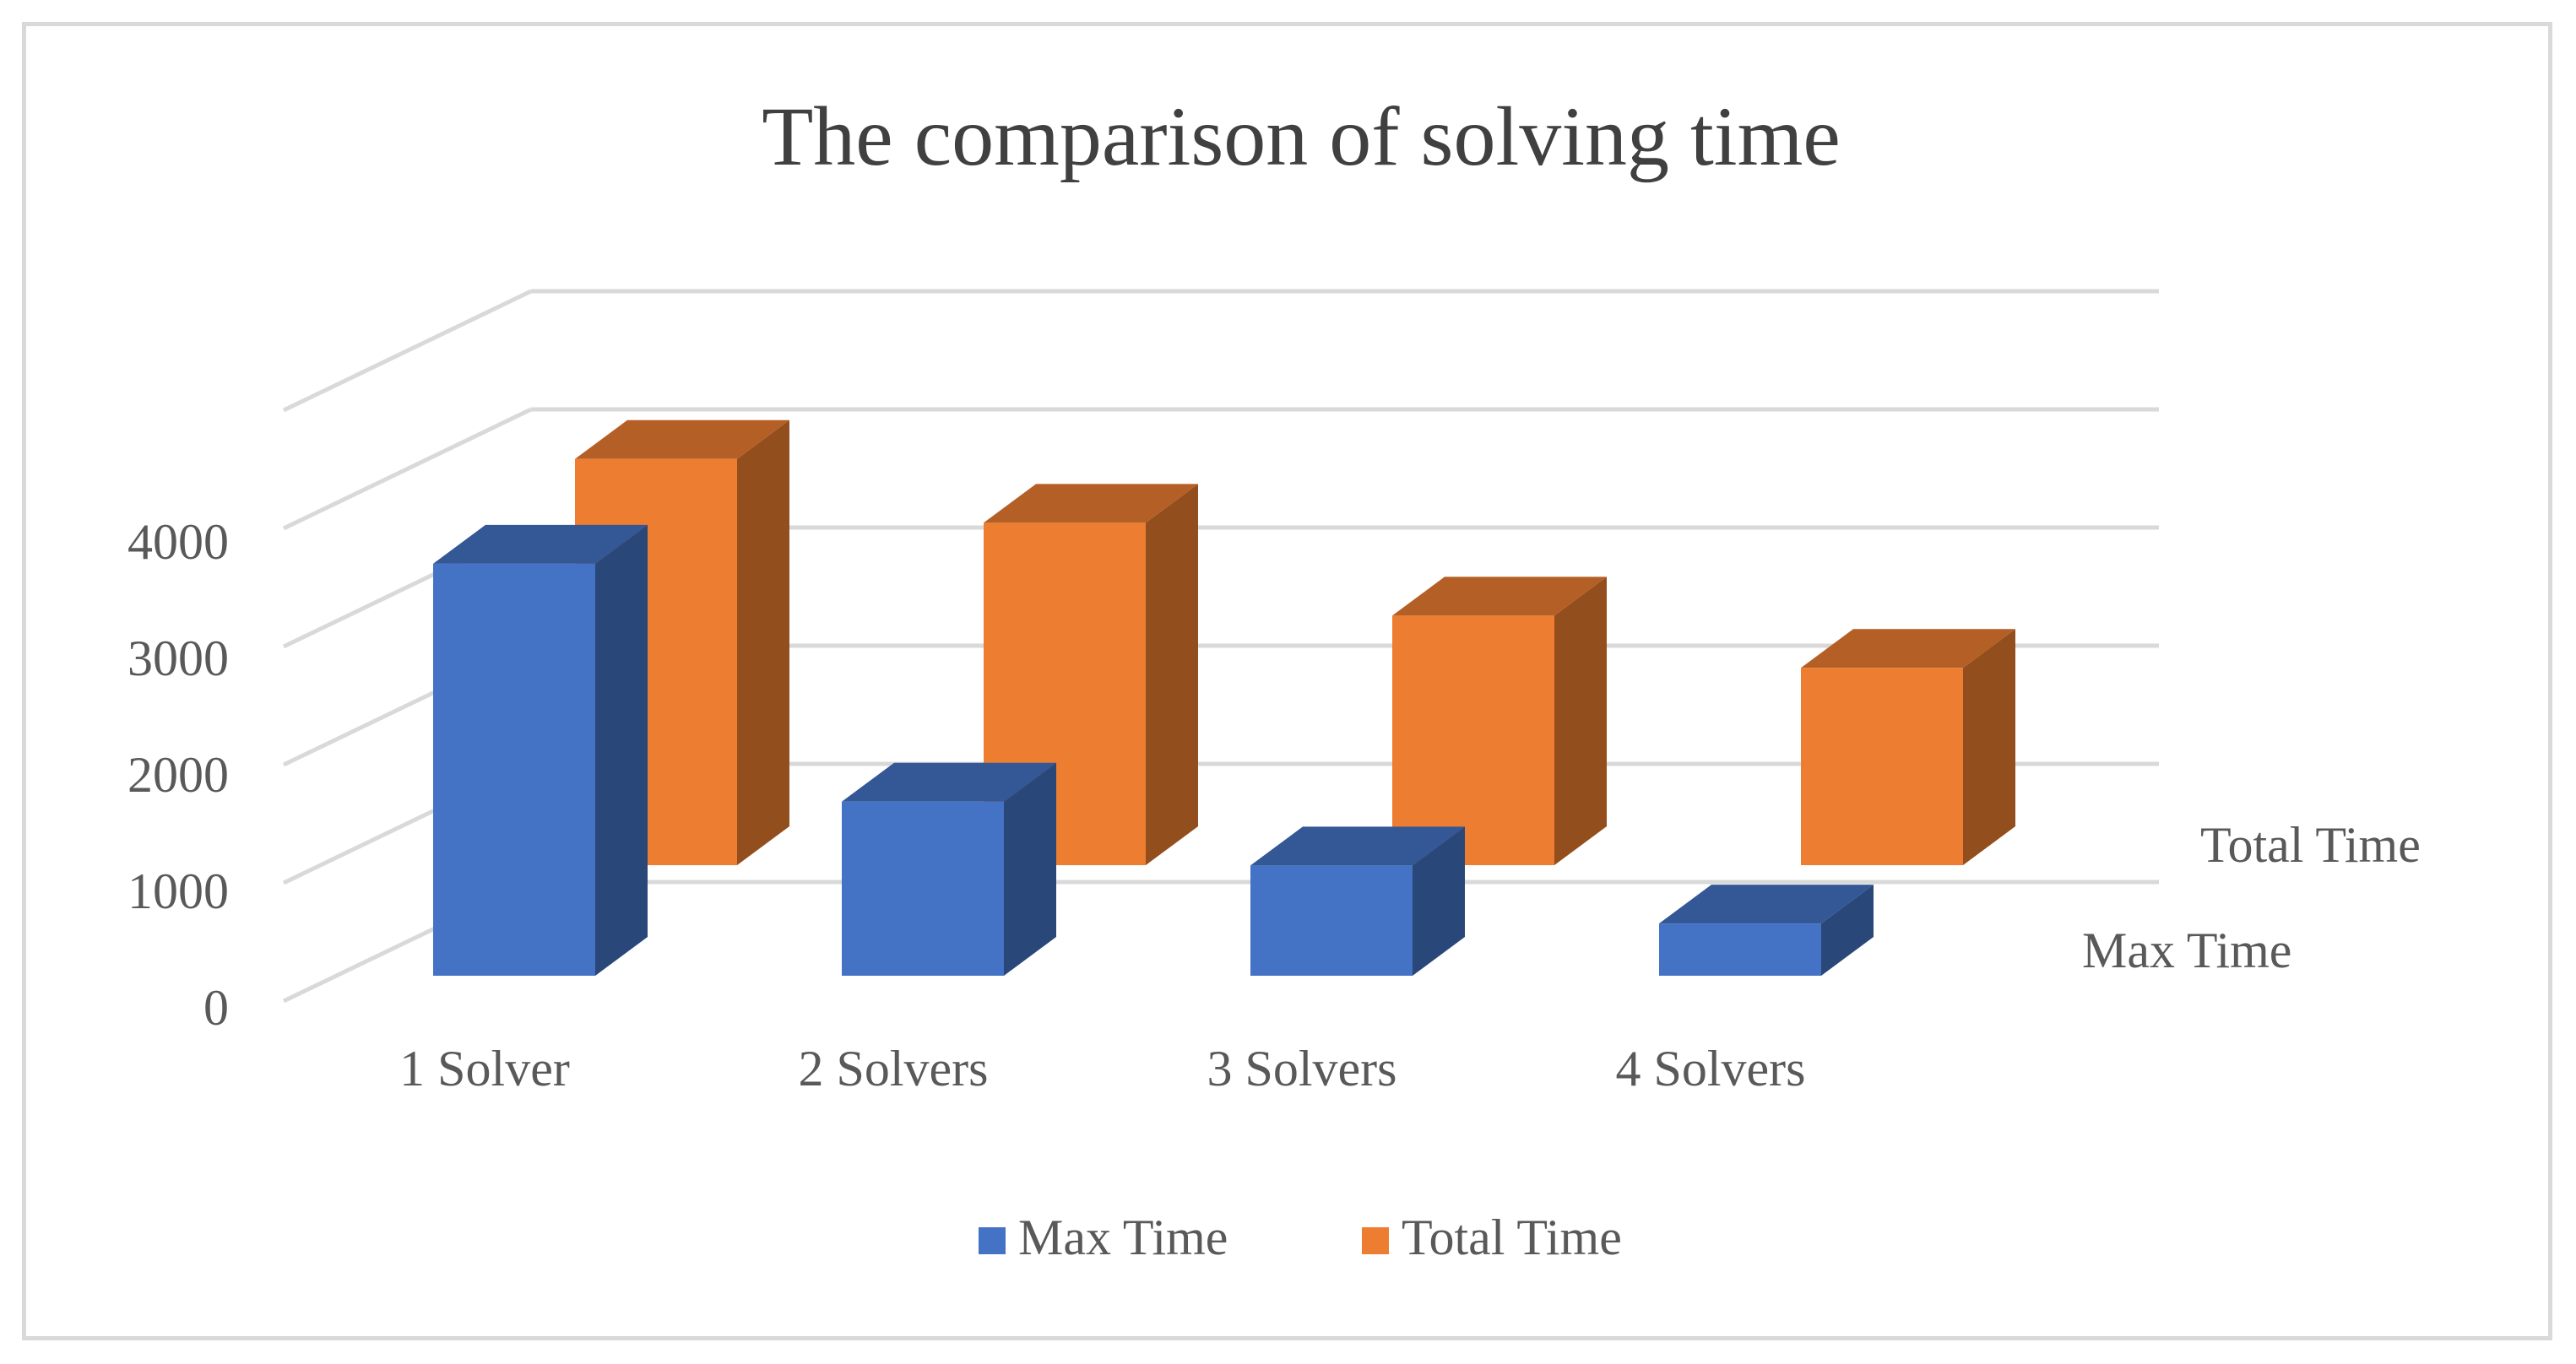 This screenshot has width=2576, height=1364. What do you see at coordinates (1302, 1068) in the screenshot?
I see `category-label: 3 Solvers` at bounding box center [1302, 1068].